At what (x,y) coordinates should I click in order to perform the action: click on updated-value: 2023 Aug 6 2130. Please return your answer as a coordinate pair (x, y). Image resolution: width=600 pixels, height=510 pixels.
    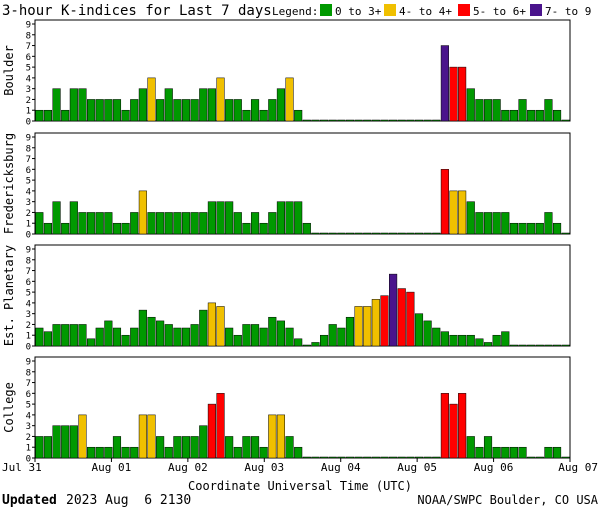
    Looking at the image, I should click on (128, 500).